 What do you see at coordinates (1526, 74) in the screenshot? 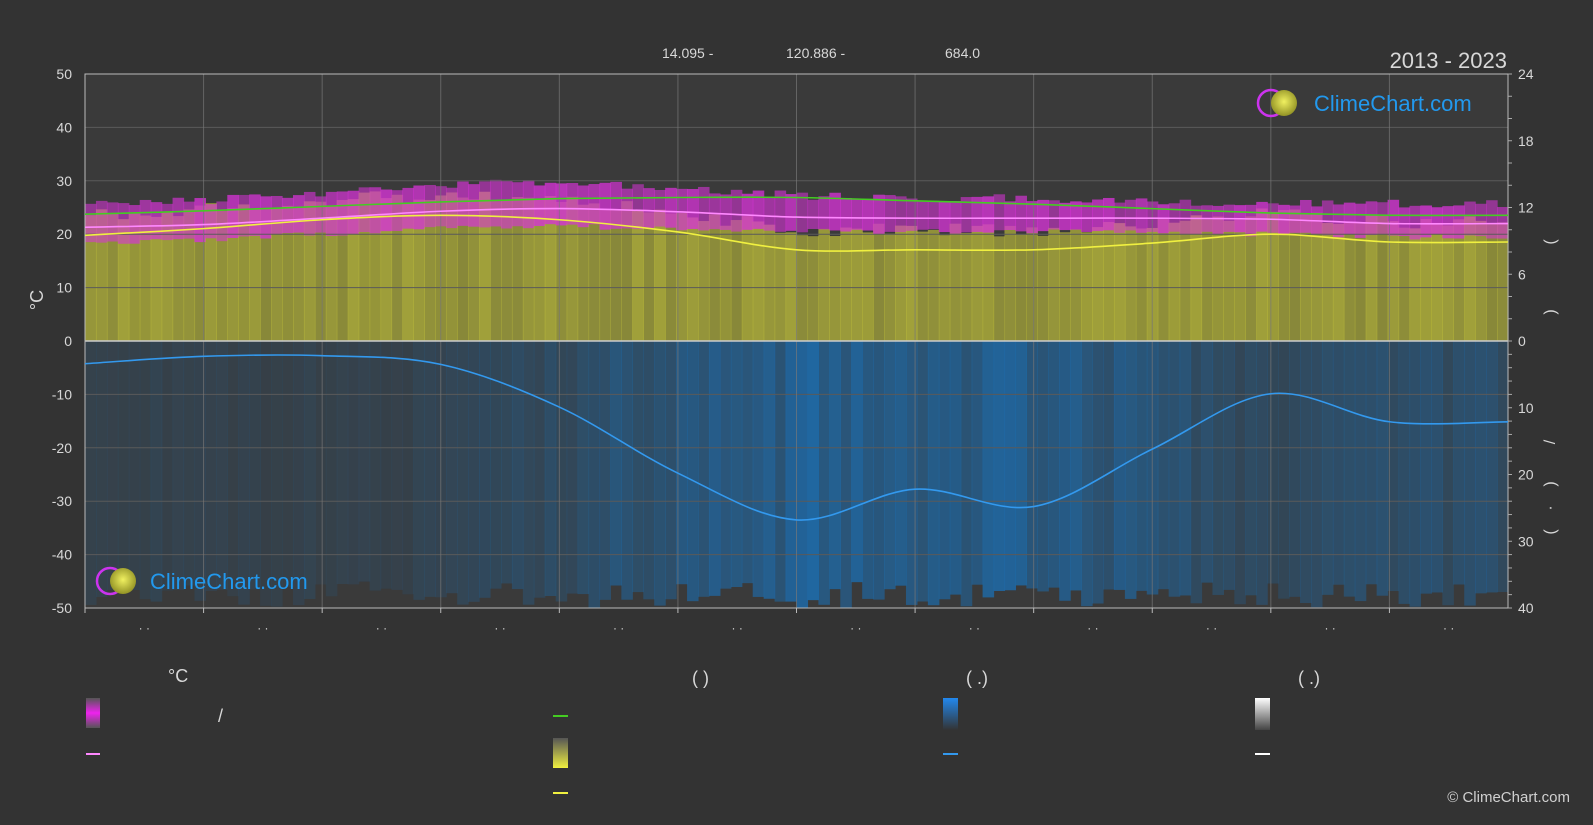
I see `right-top-tick-label: 24` at bounding box center [1526, 74].